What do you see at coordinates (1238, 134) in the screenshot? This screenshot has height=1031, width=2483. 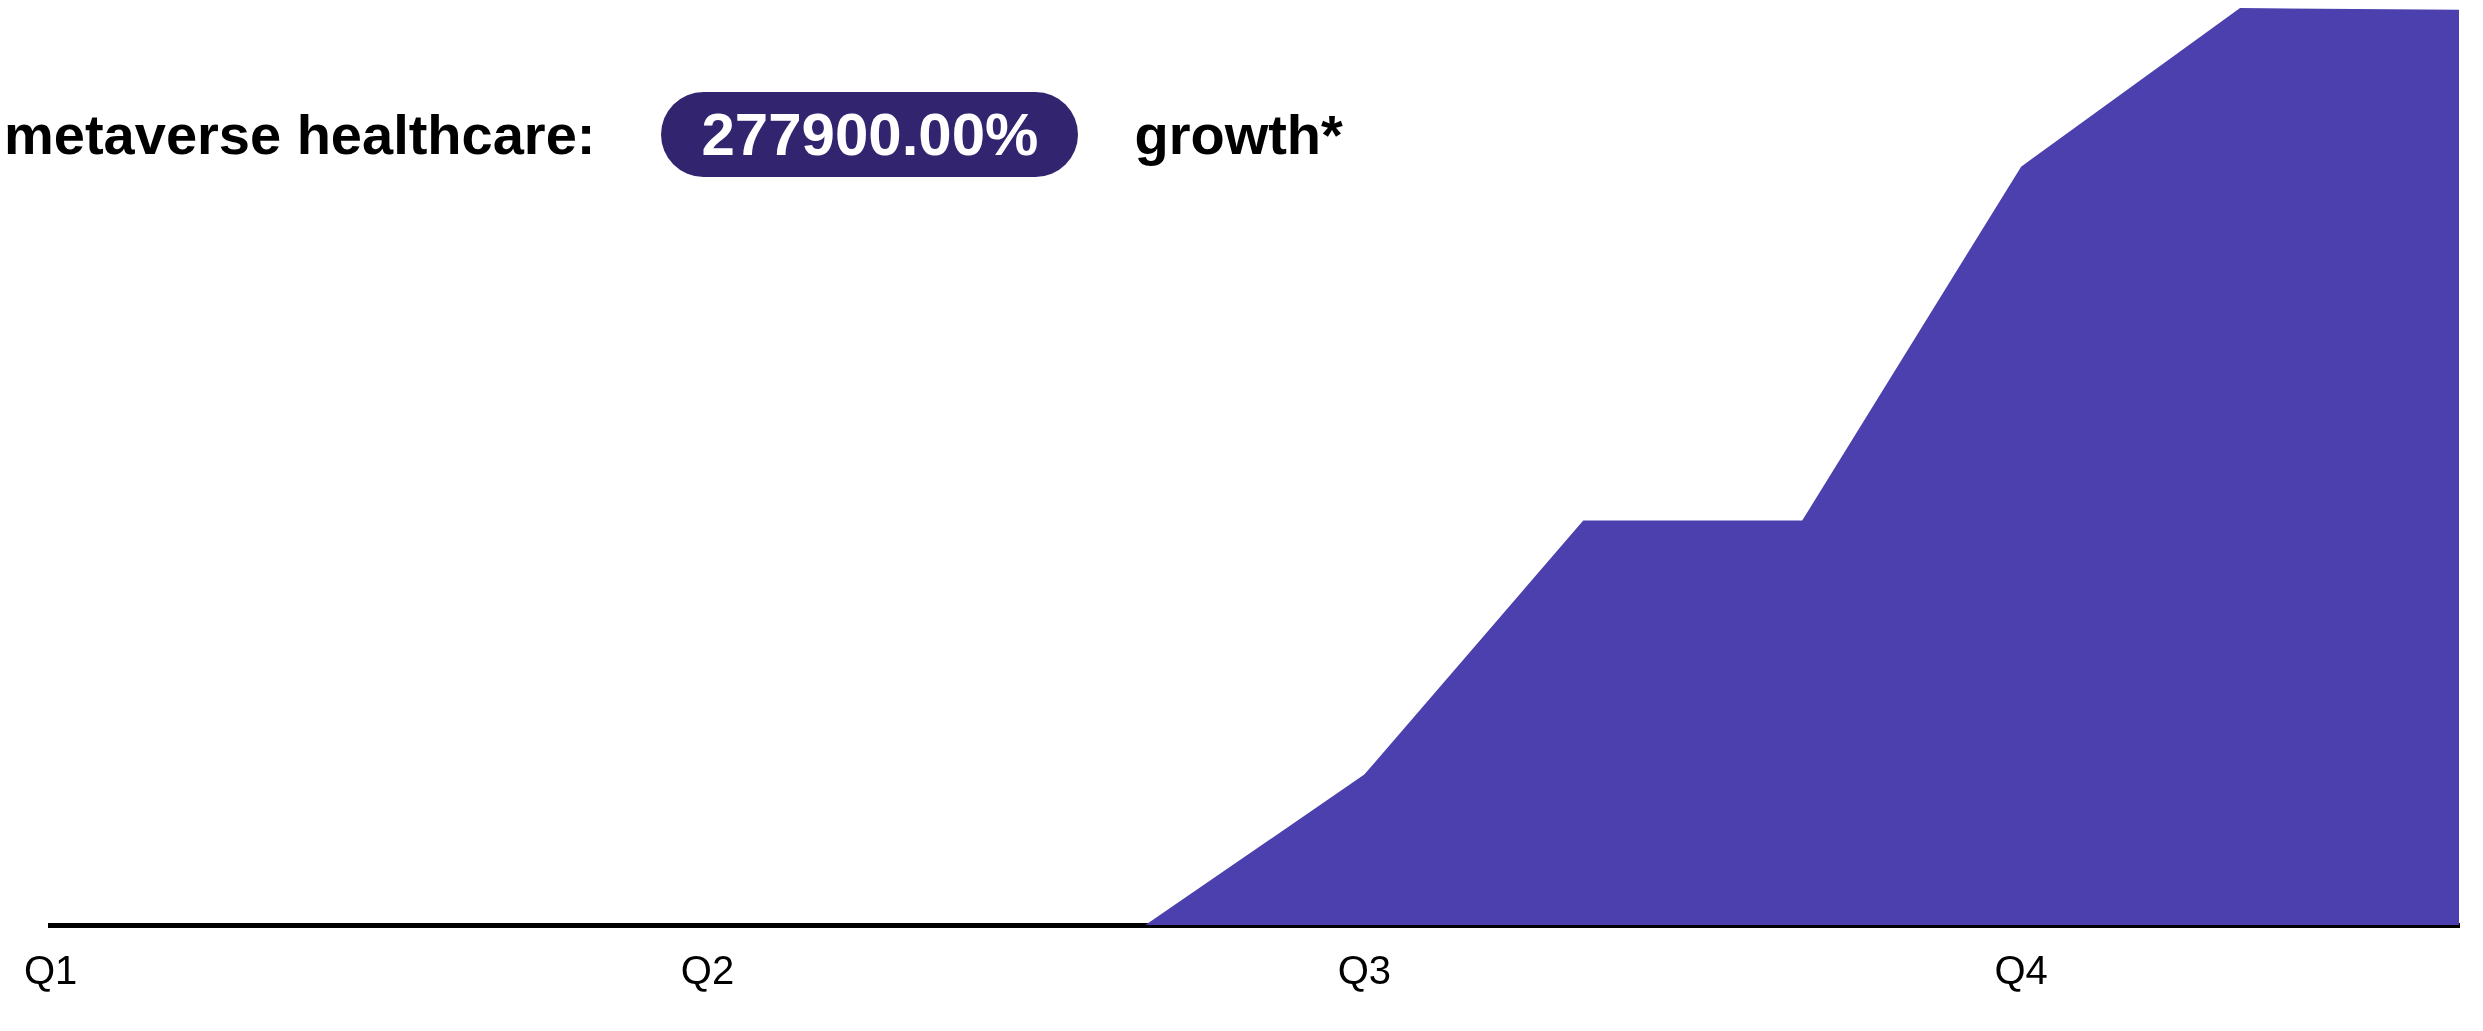 I see `annotation: growth*` at bounding box center [1238, 134].